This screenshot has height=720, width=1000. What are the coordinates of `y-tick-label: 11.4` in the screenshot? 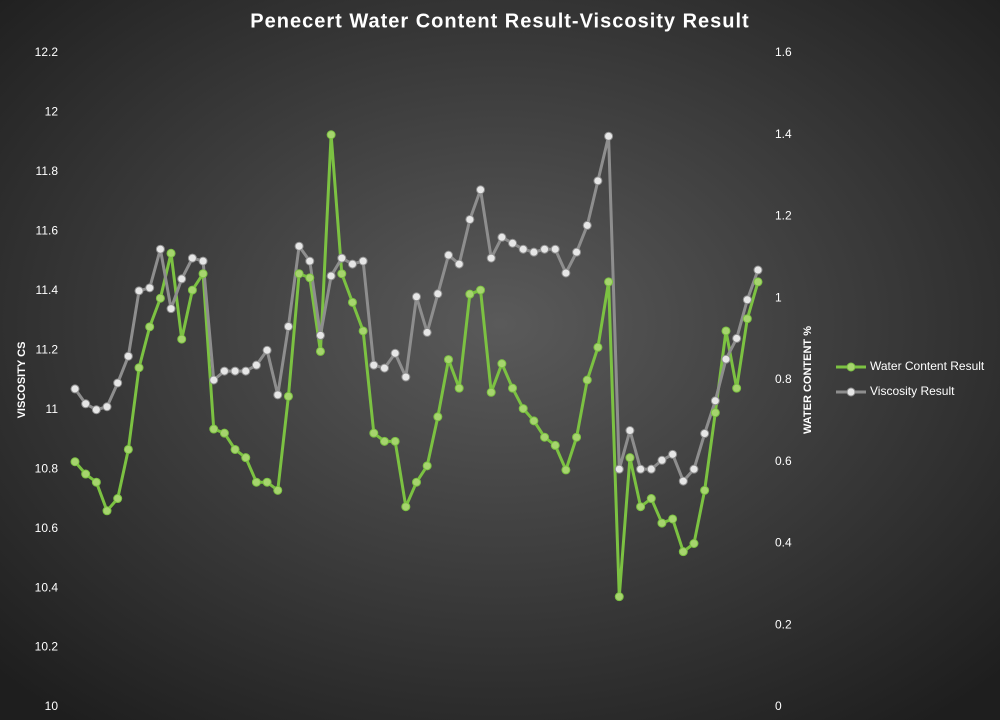 It's located at (47, 290).